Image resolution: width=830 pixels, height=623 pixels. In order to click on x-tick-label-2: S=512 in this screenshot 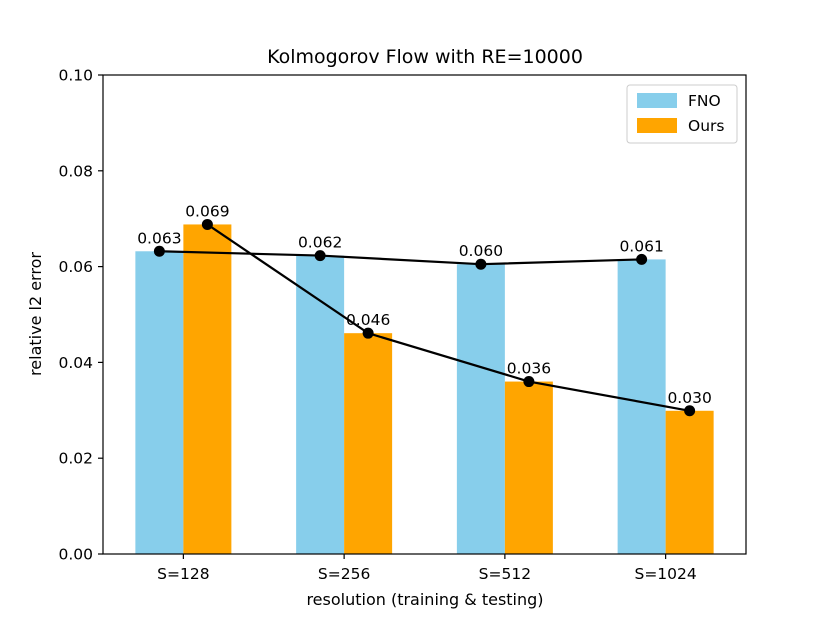, I will do `click(505, 574)`.